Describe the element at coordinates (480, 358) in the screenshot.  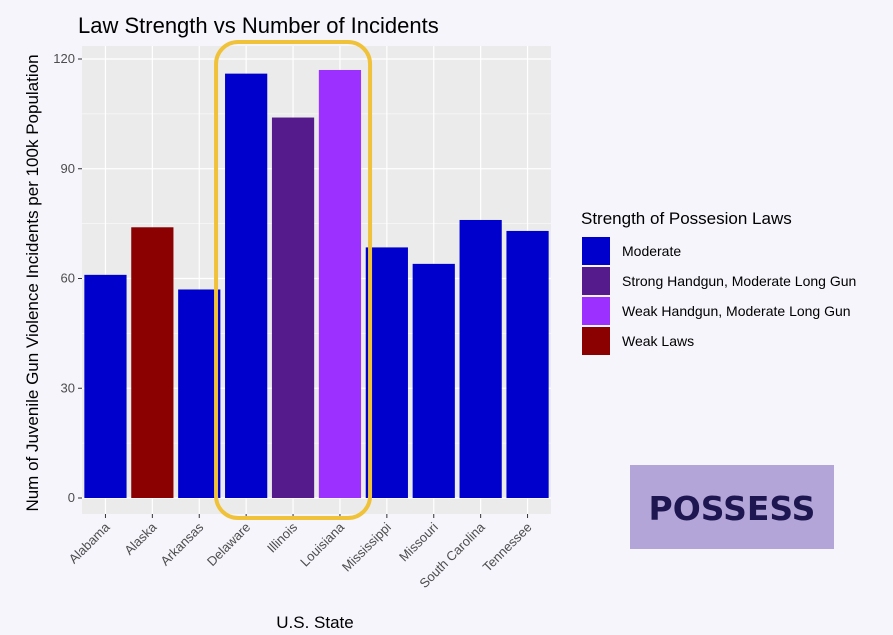
I see `bar-south-carolina` at that location.